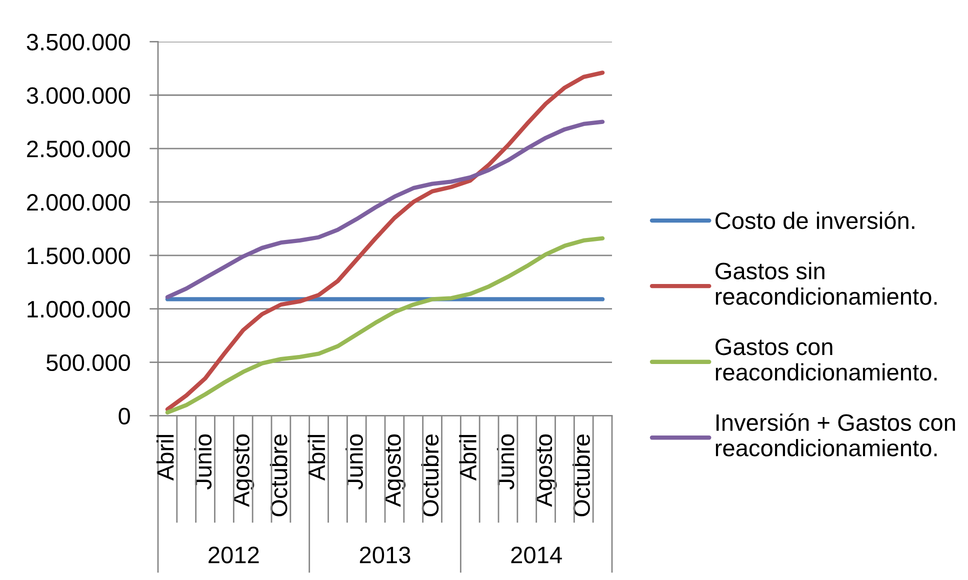 This screenshot has width=968, height=580. I want to click on legend-label: Inversión + Gastos con reacondicionamiento., so click(835, 434).